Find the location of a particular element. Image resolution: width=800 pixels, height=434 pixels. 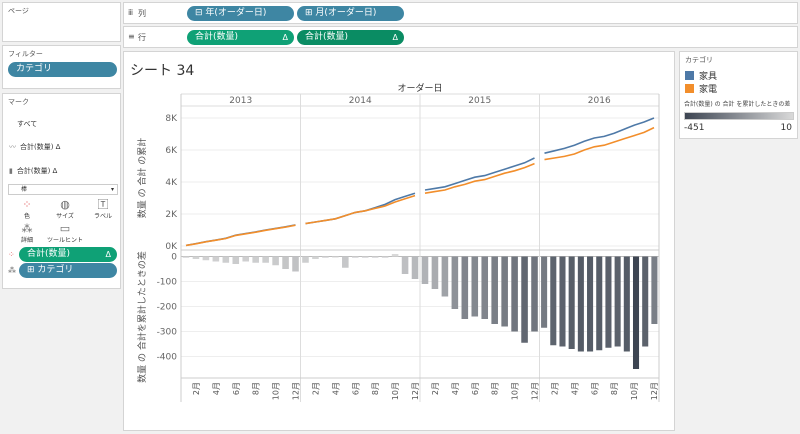

row-pill-sum-1: 合計(数量) Δ is located at coordinates (240, 37).